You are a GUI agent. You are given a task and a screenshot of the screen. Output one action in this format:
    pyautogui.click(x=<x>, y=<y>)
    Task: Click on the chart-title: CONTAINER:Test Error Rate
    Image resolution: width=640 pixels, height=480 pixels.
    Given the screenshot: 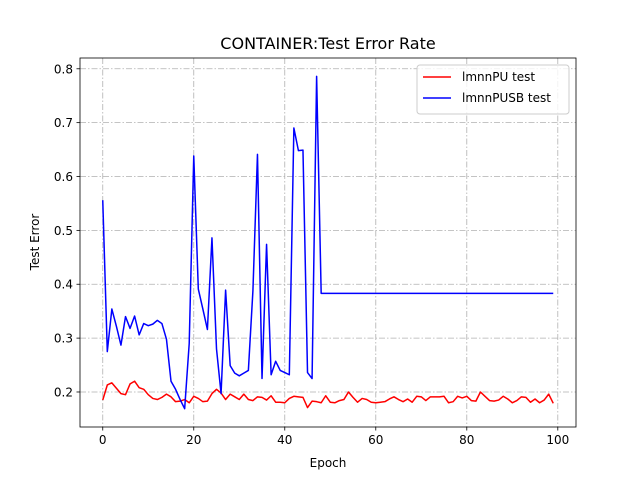 What is the action you would take?
    pyautogui.click(x=327, y=43)
    